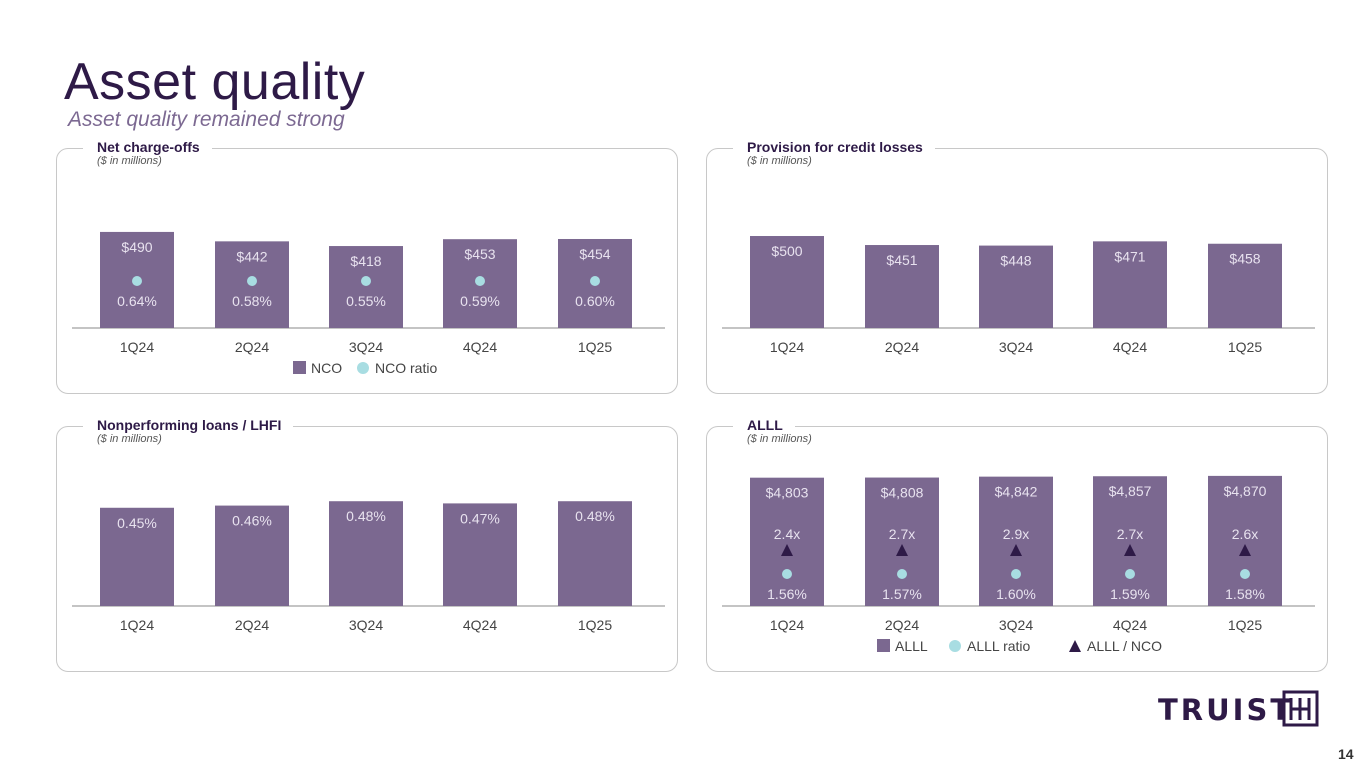  Describe the element at coordinates (1016, 594) in the screenshot. I see `ratio-label: 1.60%` at that location.